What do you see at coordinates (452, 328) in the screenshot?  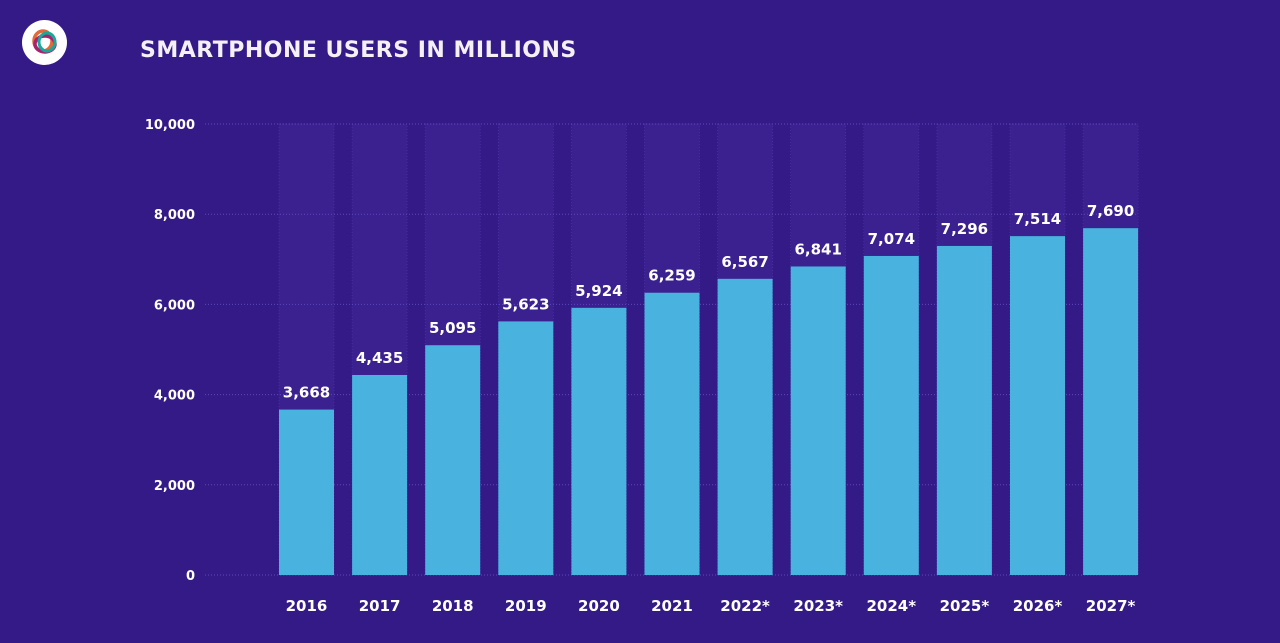 I see `data-label: 5,095` at bounding box center [452, 328].